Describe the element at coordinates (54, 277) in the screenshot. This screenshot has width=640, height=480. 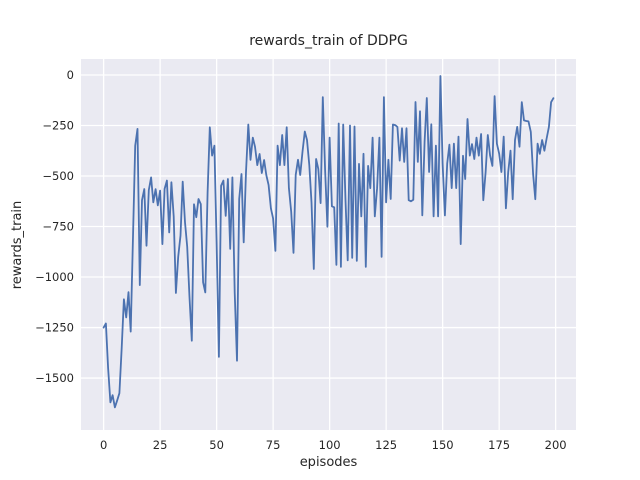
I see `y-tick-label: −1000` at that location.